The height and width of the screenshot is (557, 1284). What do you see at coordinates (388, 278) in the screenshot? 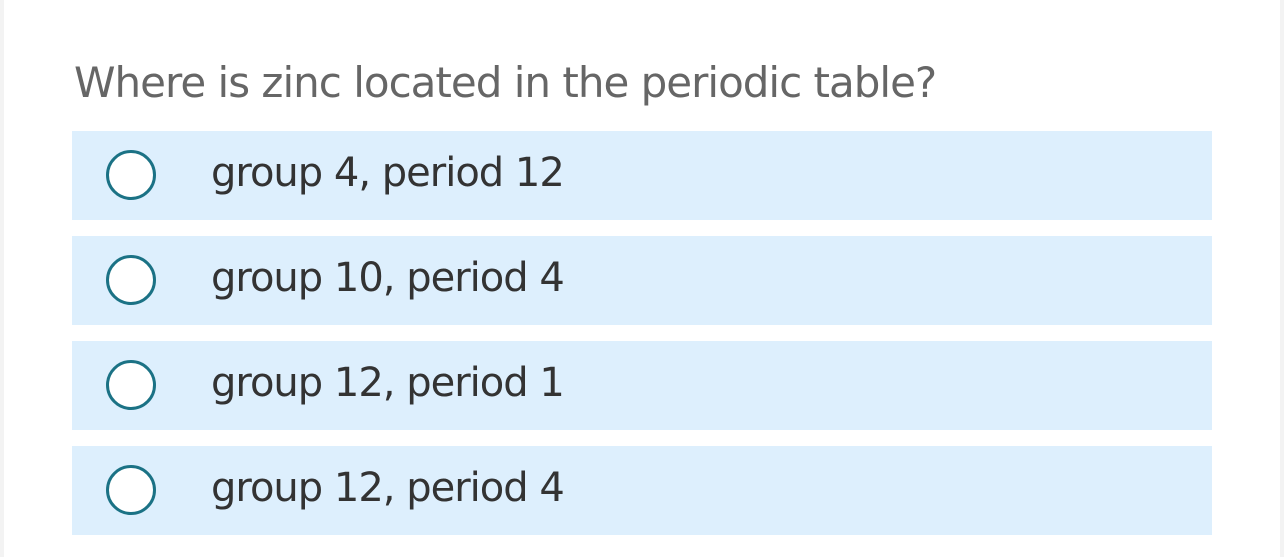
I see `option-label: group 10, period 4` at bounding box center [388, 278].